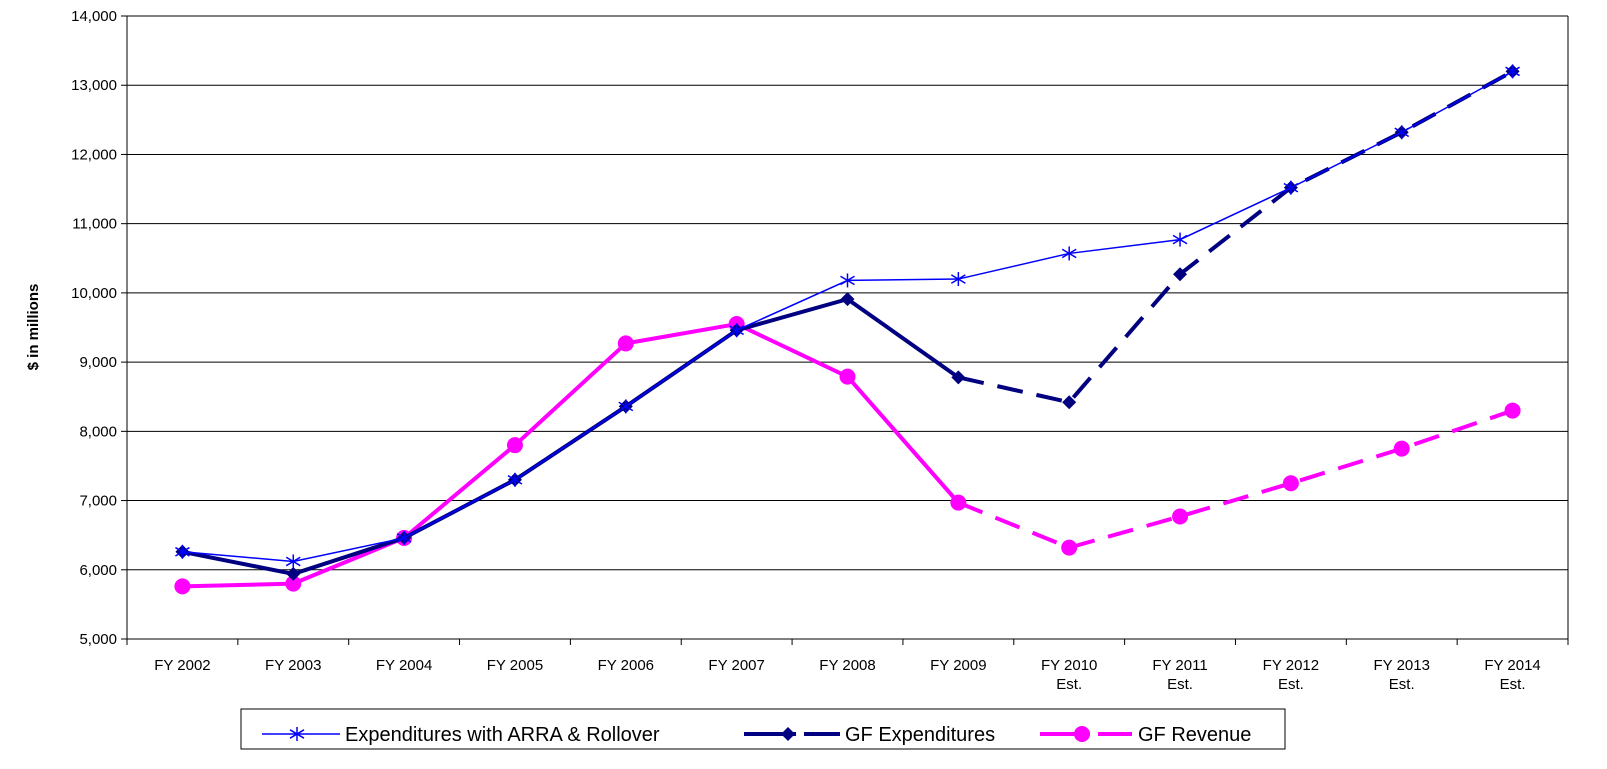 This screenshot has width=1607, height=769. I want to click on x-tick-label: FY 2014 Est., so click(1512, 675).